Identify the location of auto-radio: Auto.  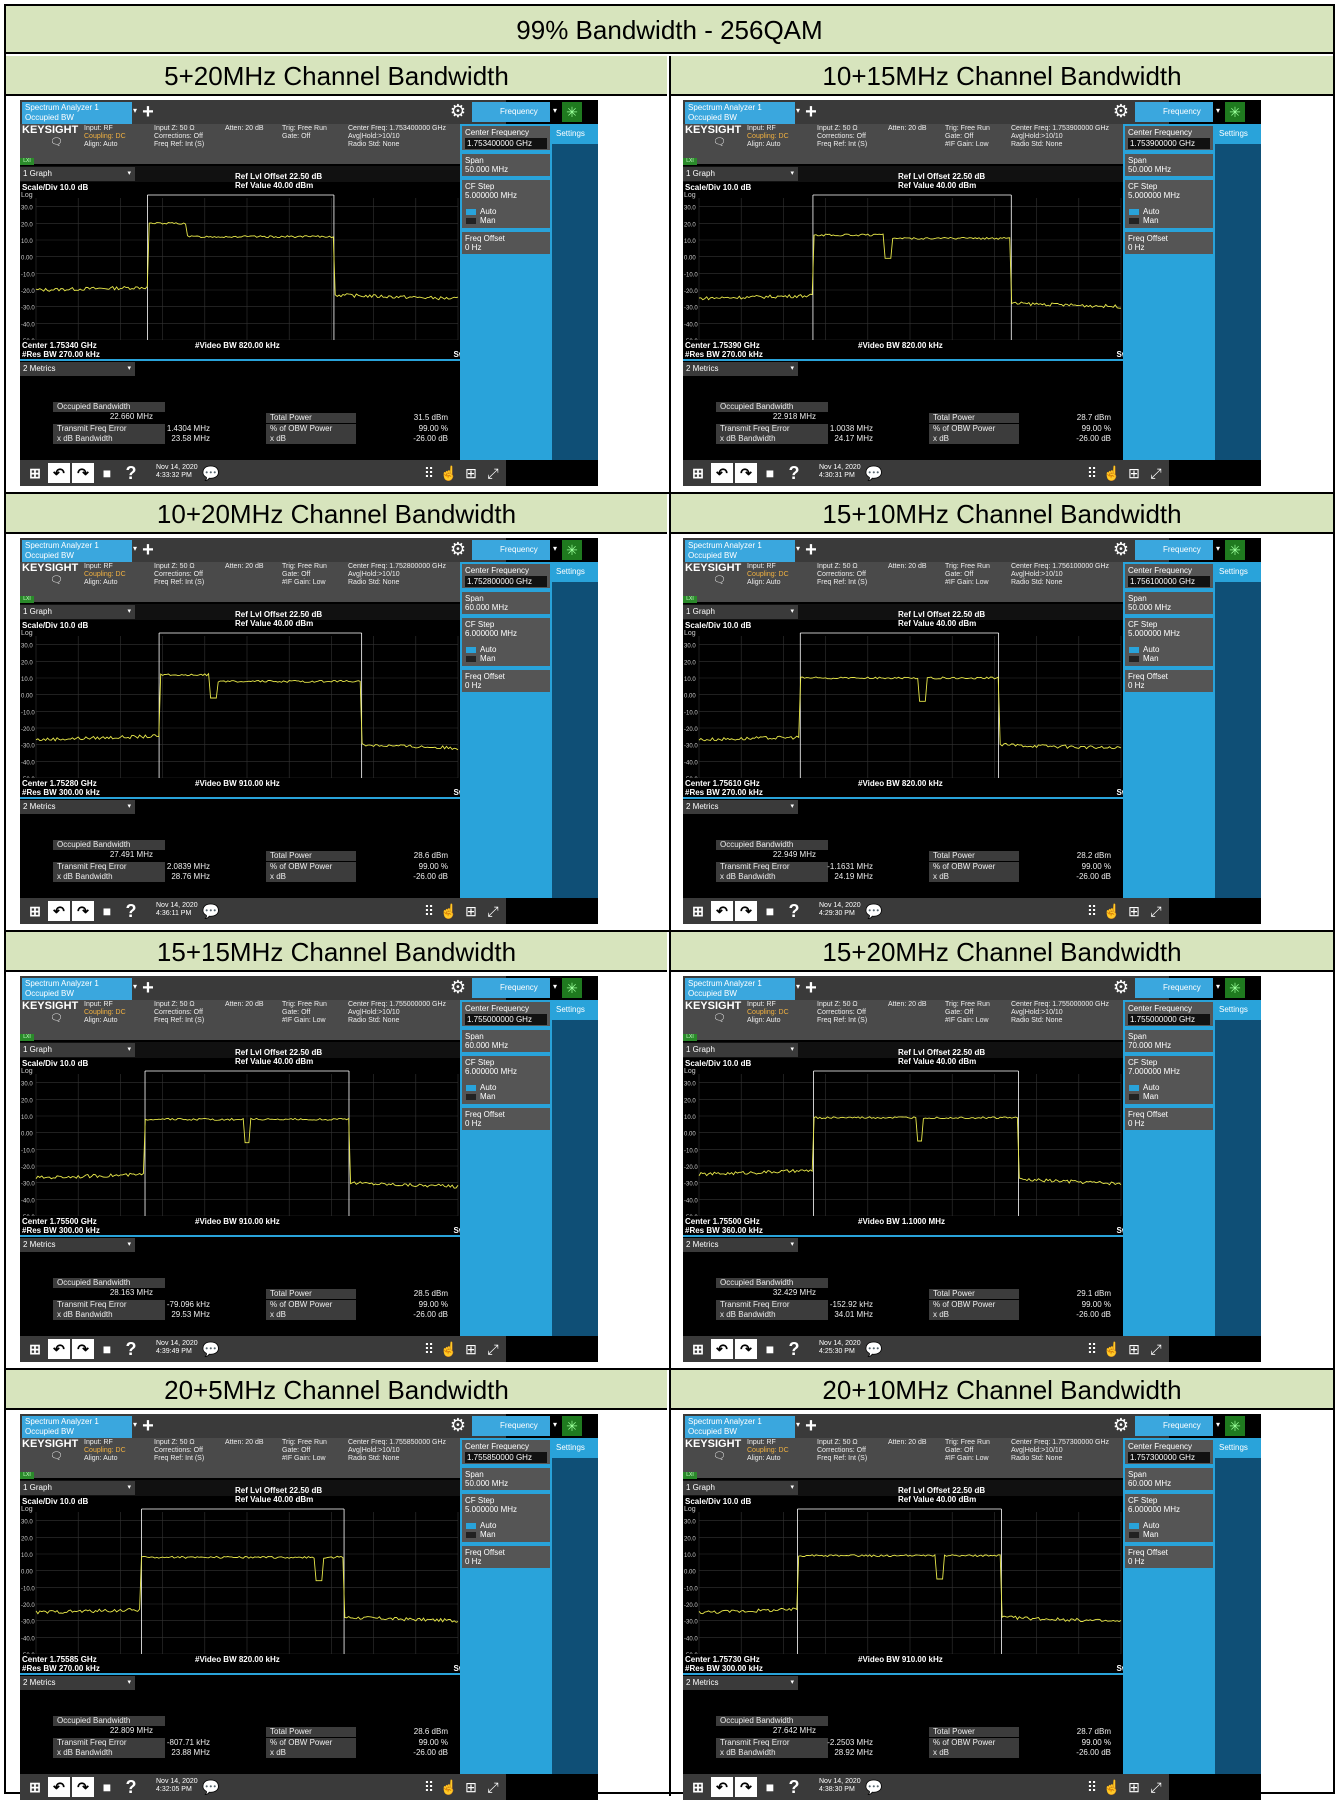
(481, 1087).